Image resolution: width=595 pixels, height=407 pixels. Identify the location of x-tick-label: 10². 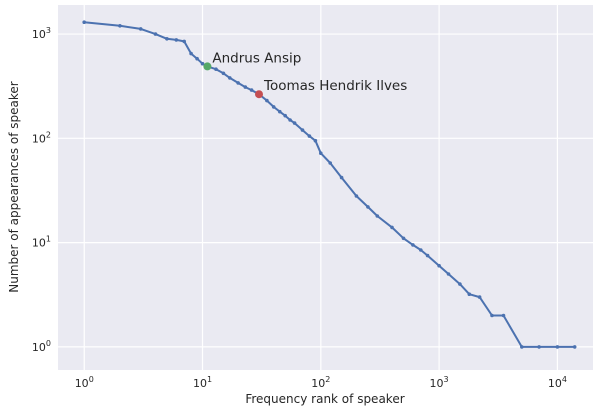
(320, 382).